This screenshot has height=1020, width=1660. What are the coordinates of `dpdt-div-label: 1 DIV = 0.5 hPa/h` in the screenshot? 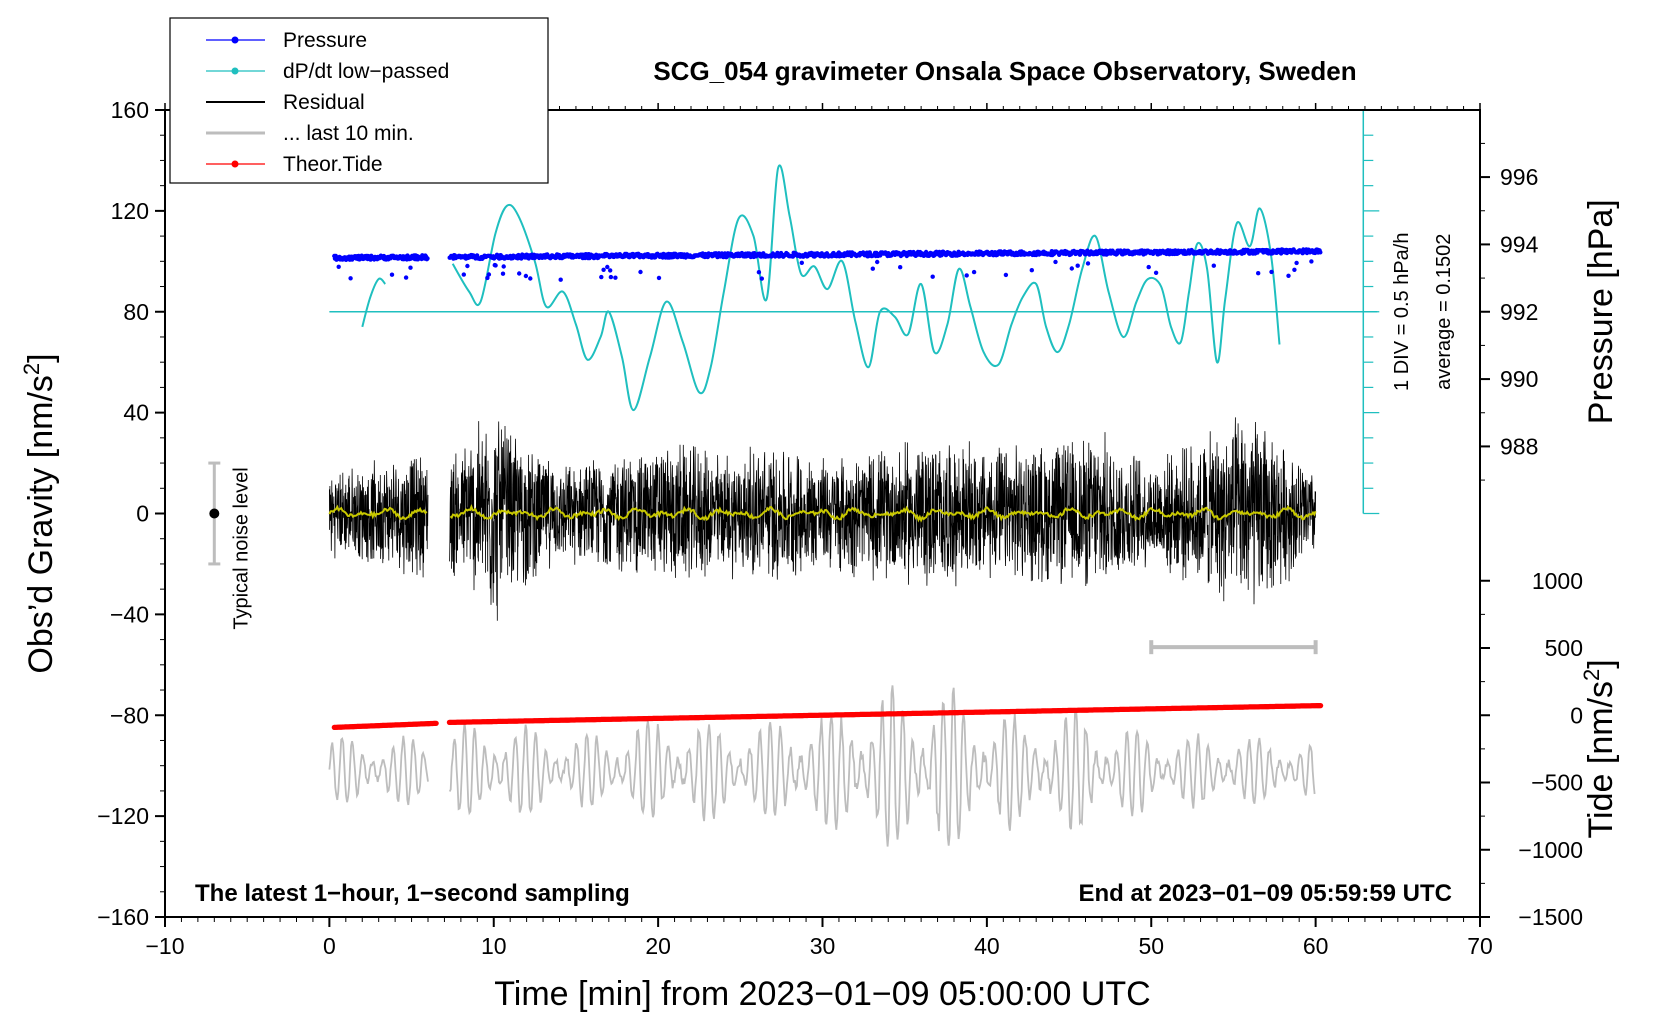 It's located at (1402, 312).